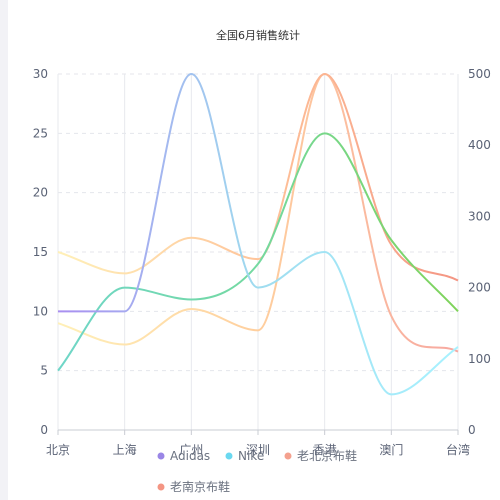  I want to click on x-tick-label: 台湾, so click(458, 449).